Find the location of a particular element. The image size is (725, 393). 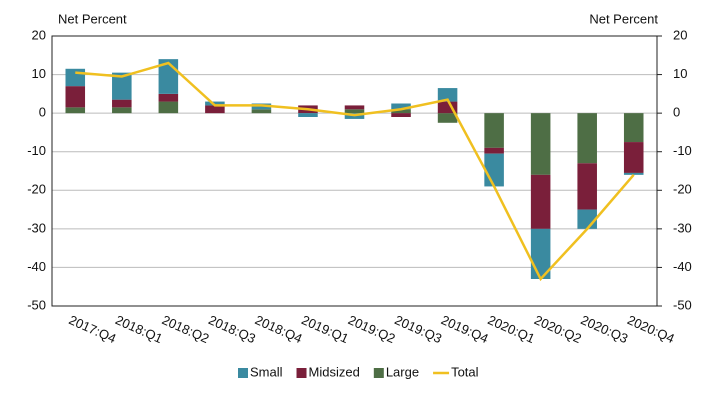

y2-tick-label: -30 is located at coordinates (682, 227).